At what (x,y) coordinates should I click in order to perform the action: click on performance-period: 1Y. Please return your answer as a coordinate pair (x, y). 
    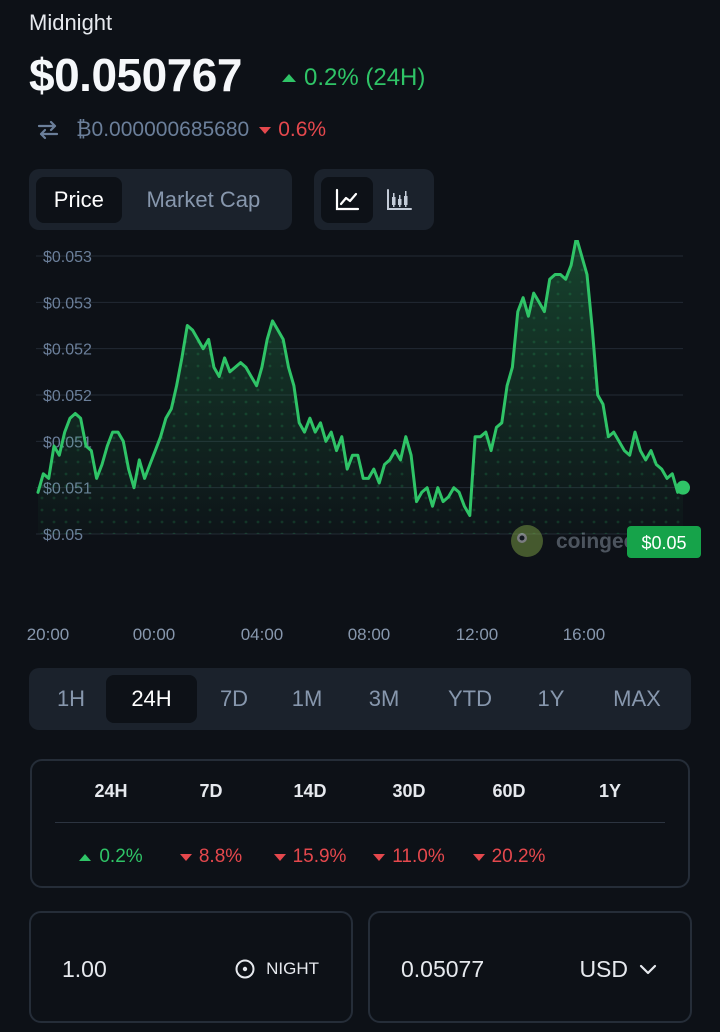
    Looking at the image, I should click on (610, 791).